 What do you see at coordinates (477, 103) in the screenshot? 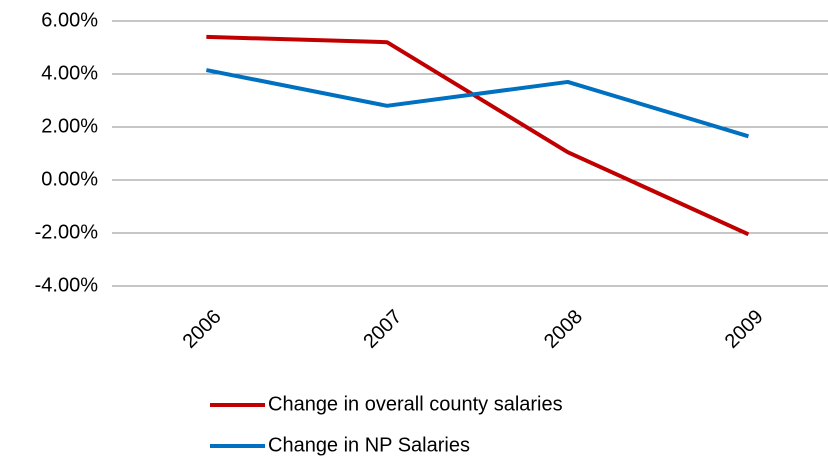
I see `series-line` at bounding box center [477, 103].